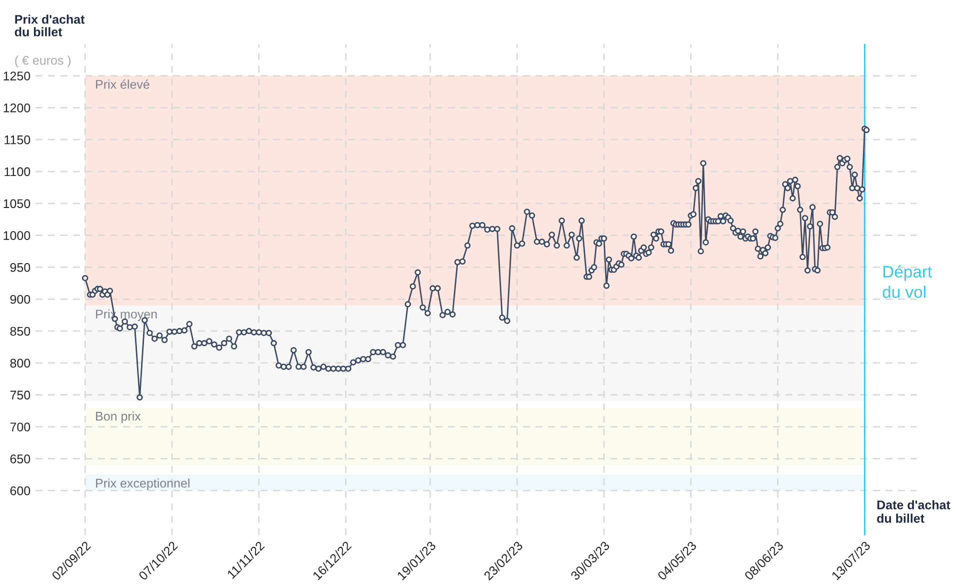 This screenshot has width=958, height=585. I want to click on band-label: Prix élevé, so click(123, 84).